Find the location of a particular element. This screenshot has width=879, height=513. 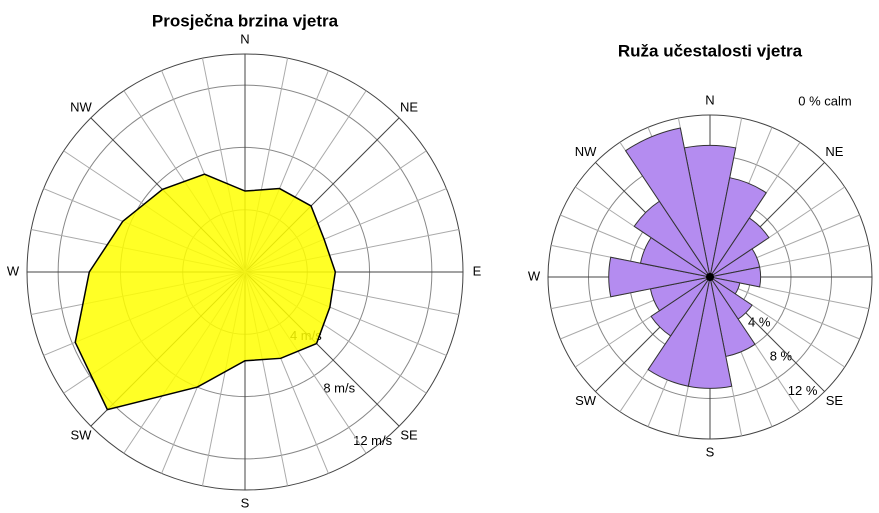

r-tick-label: 12 m/s is located at coordinates (373, 440).